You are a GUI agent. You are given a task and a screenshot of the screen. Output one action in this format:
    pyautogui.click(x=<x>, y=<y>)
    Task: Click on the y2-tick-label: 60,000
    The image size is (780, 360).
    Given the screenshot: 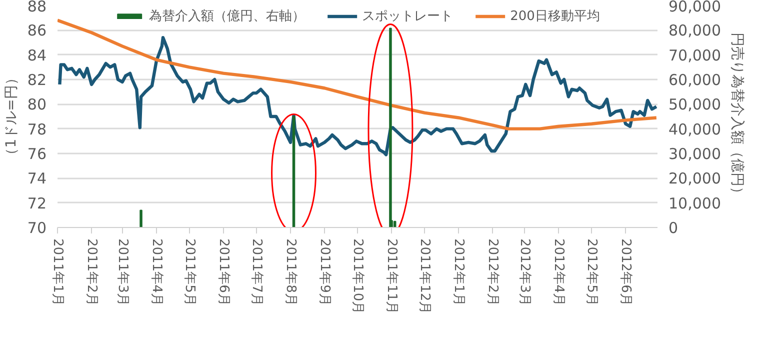 What is the action you would take?
    pyautogui.click(x=694, y=80)
    